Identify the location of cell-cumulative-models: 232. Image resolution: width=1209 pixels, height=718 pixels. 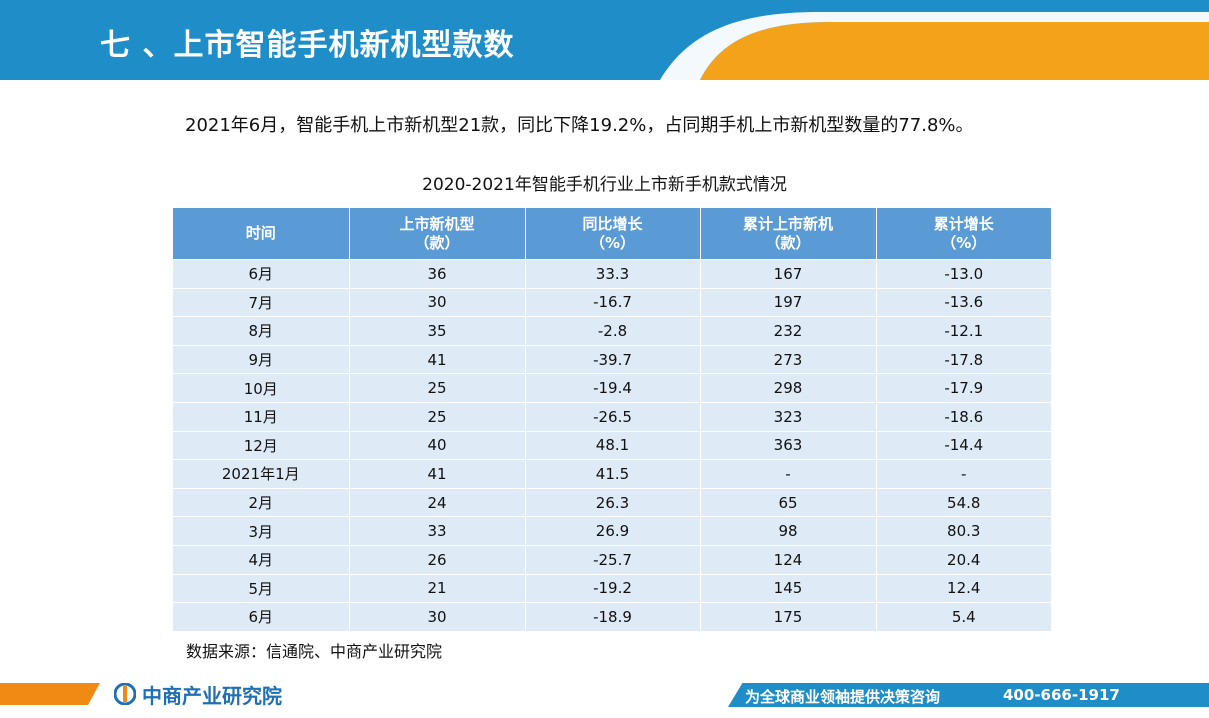
(788, 331).